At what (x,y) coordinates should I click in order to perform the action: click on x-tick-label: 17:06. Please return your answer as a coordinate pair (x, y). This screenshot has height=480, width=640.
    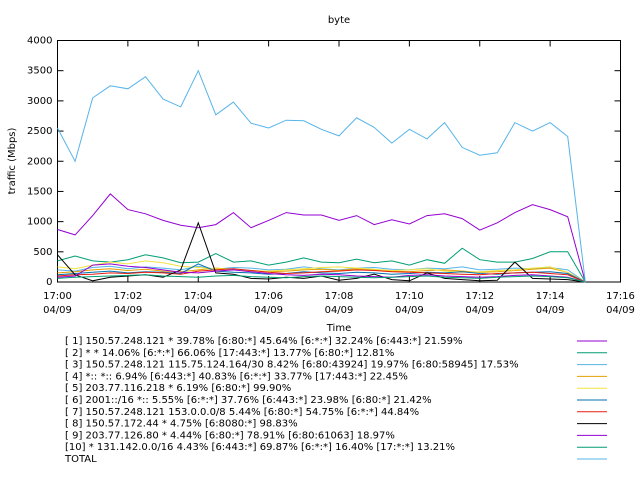
    Looking at the image, I should click on (268, 296).